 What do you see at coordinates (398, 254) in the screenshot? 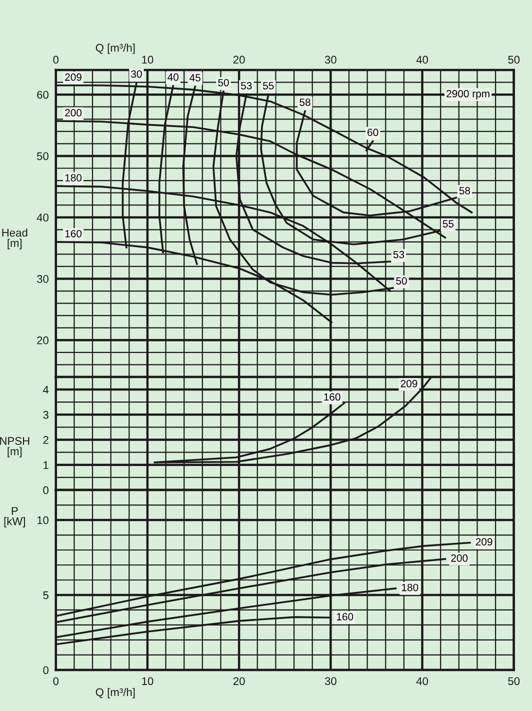
I see `series-label: 53` at bounding box center [398, 254].